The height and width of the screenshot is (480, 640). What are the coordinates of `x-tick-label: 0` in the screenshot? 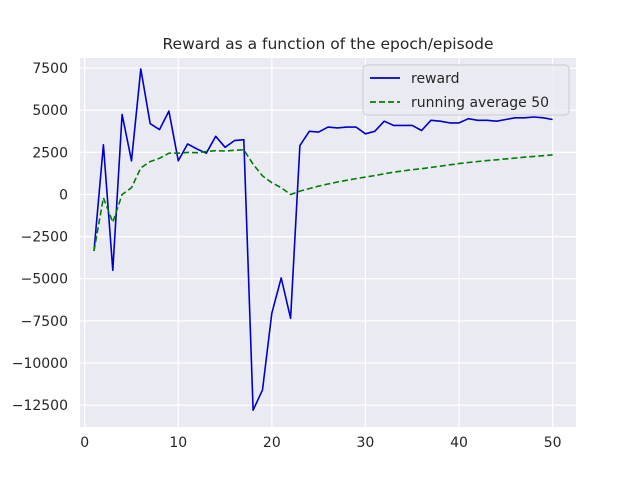 It's located at (84, 443).